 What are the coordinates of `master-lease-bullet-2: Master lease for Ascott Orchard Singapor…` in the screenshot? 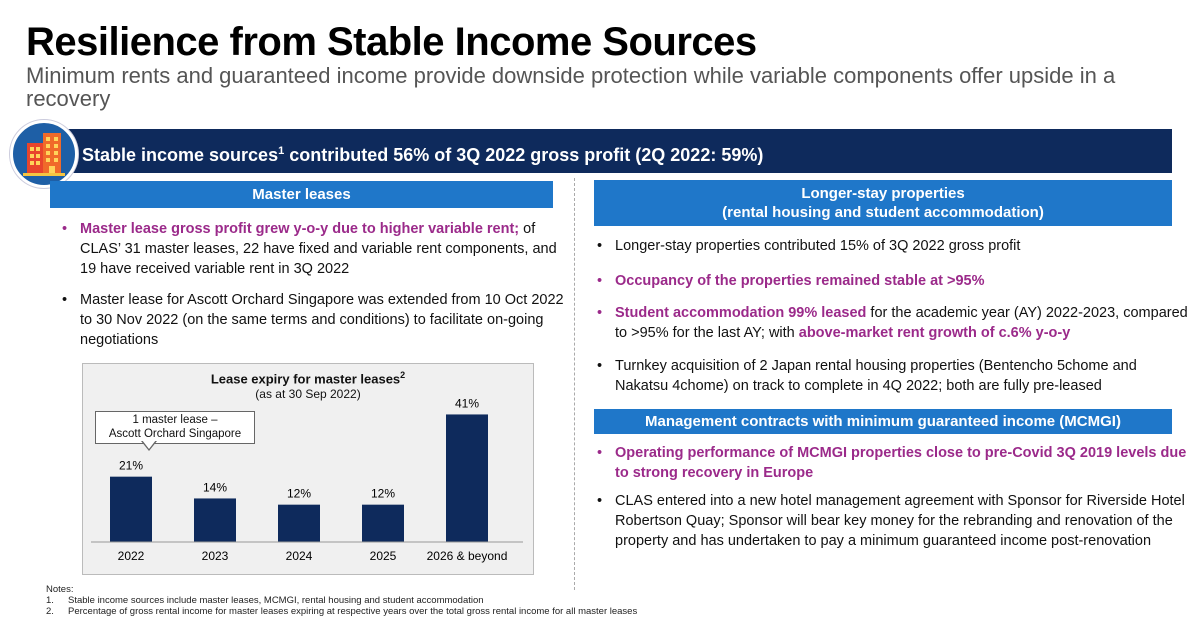 It's located at (316, 320).